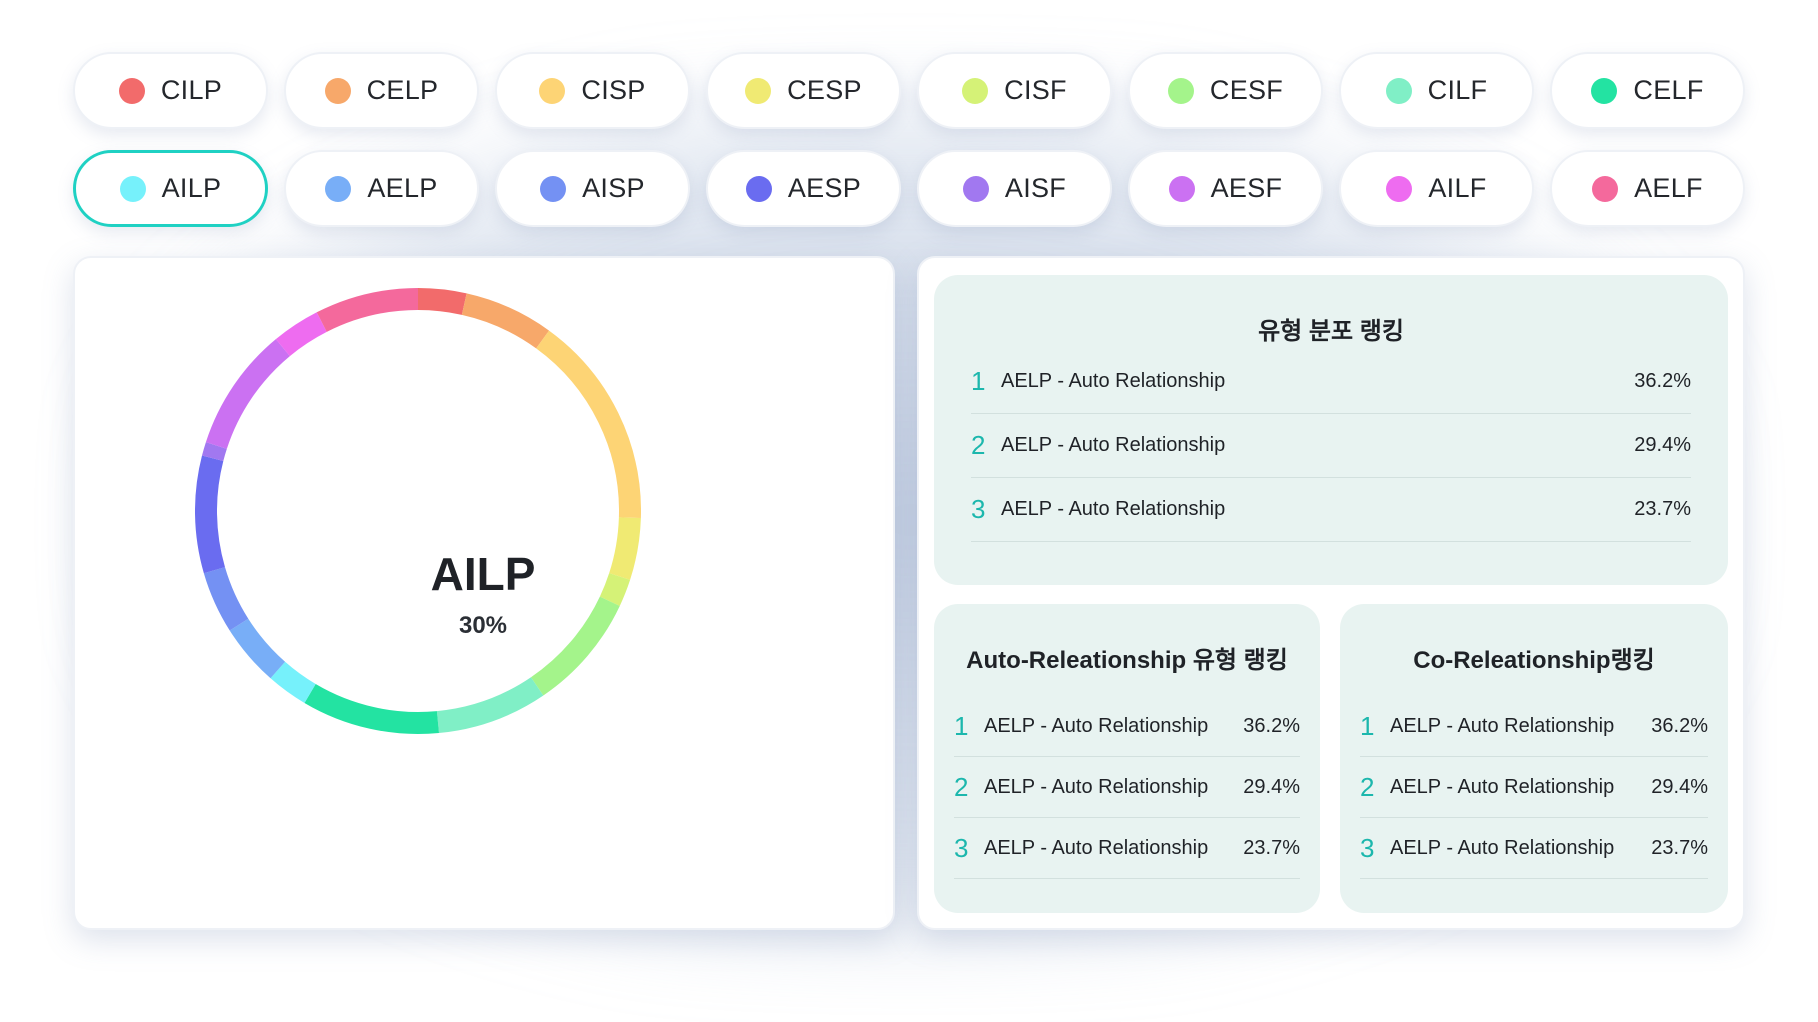 Image resolution: width=1818 pixels, height=1022 pixels. I want to click on rank-percent: 36.2%, so click(1679, 725).